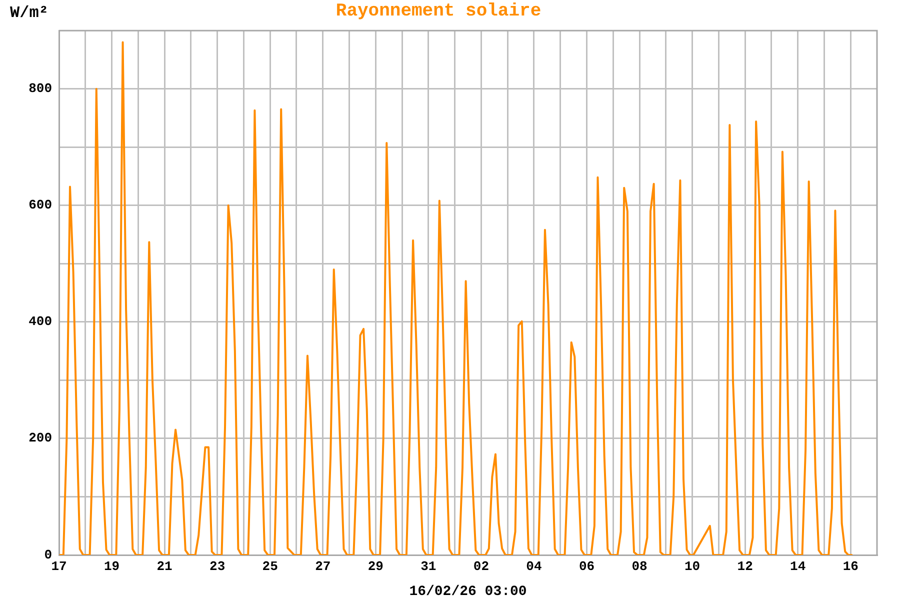  I want to click on x-tick-label: 29, so click(376, 566).